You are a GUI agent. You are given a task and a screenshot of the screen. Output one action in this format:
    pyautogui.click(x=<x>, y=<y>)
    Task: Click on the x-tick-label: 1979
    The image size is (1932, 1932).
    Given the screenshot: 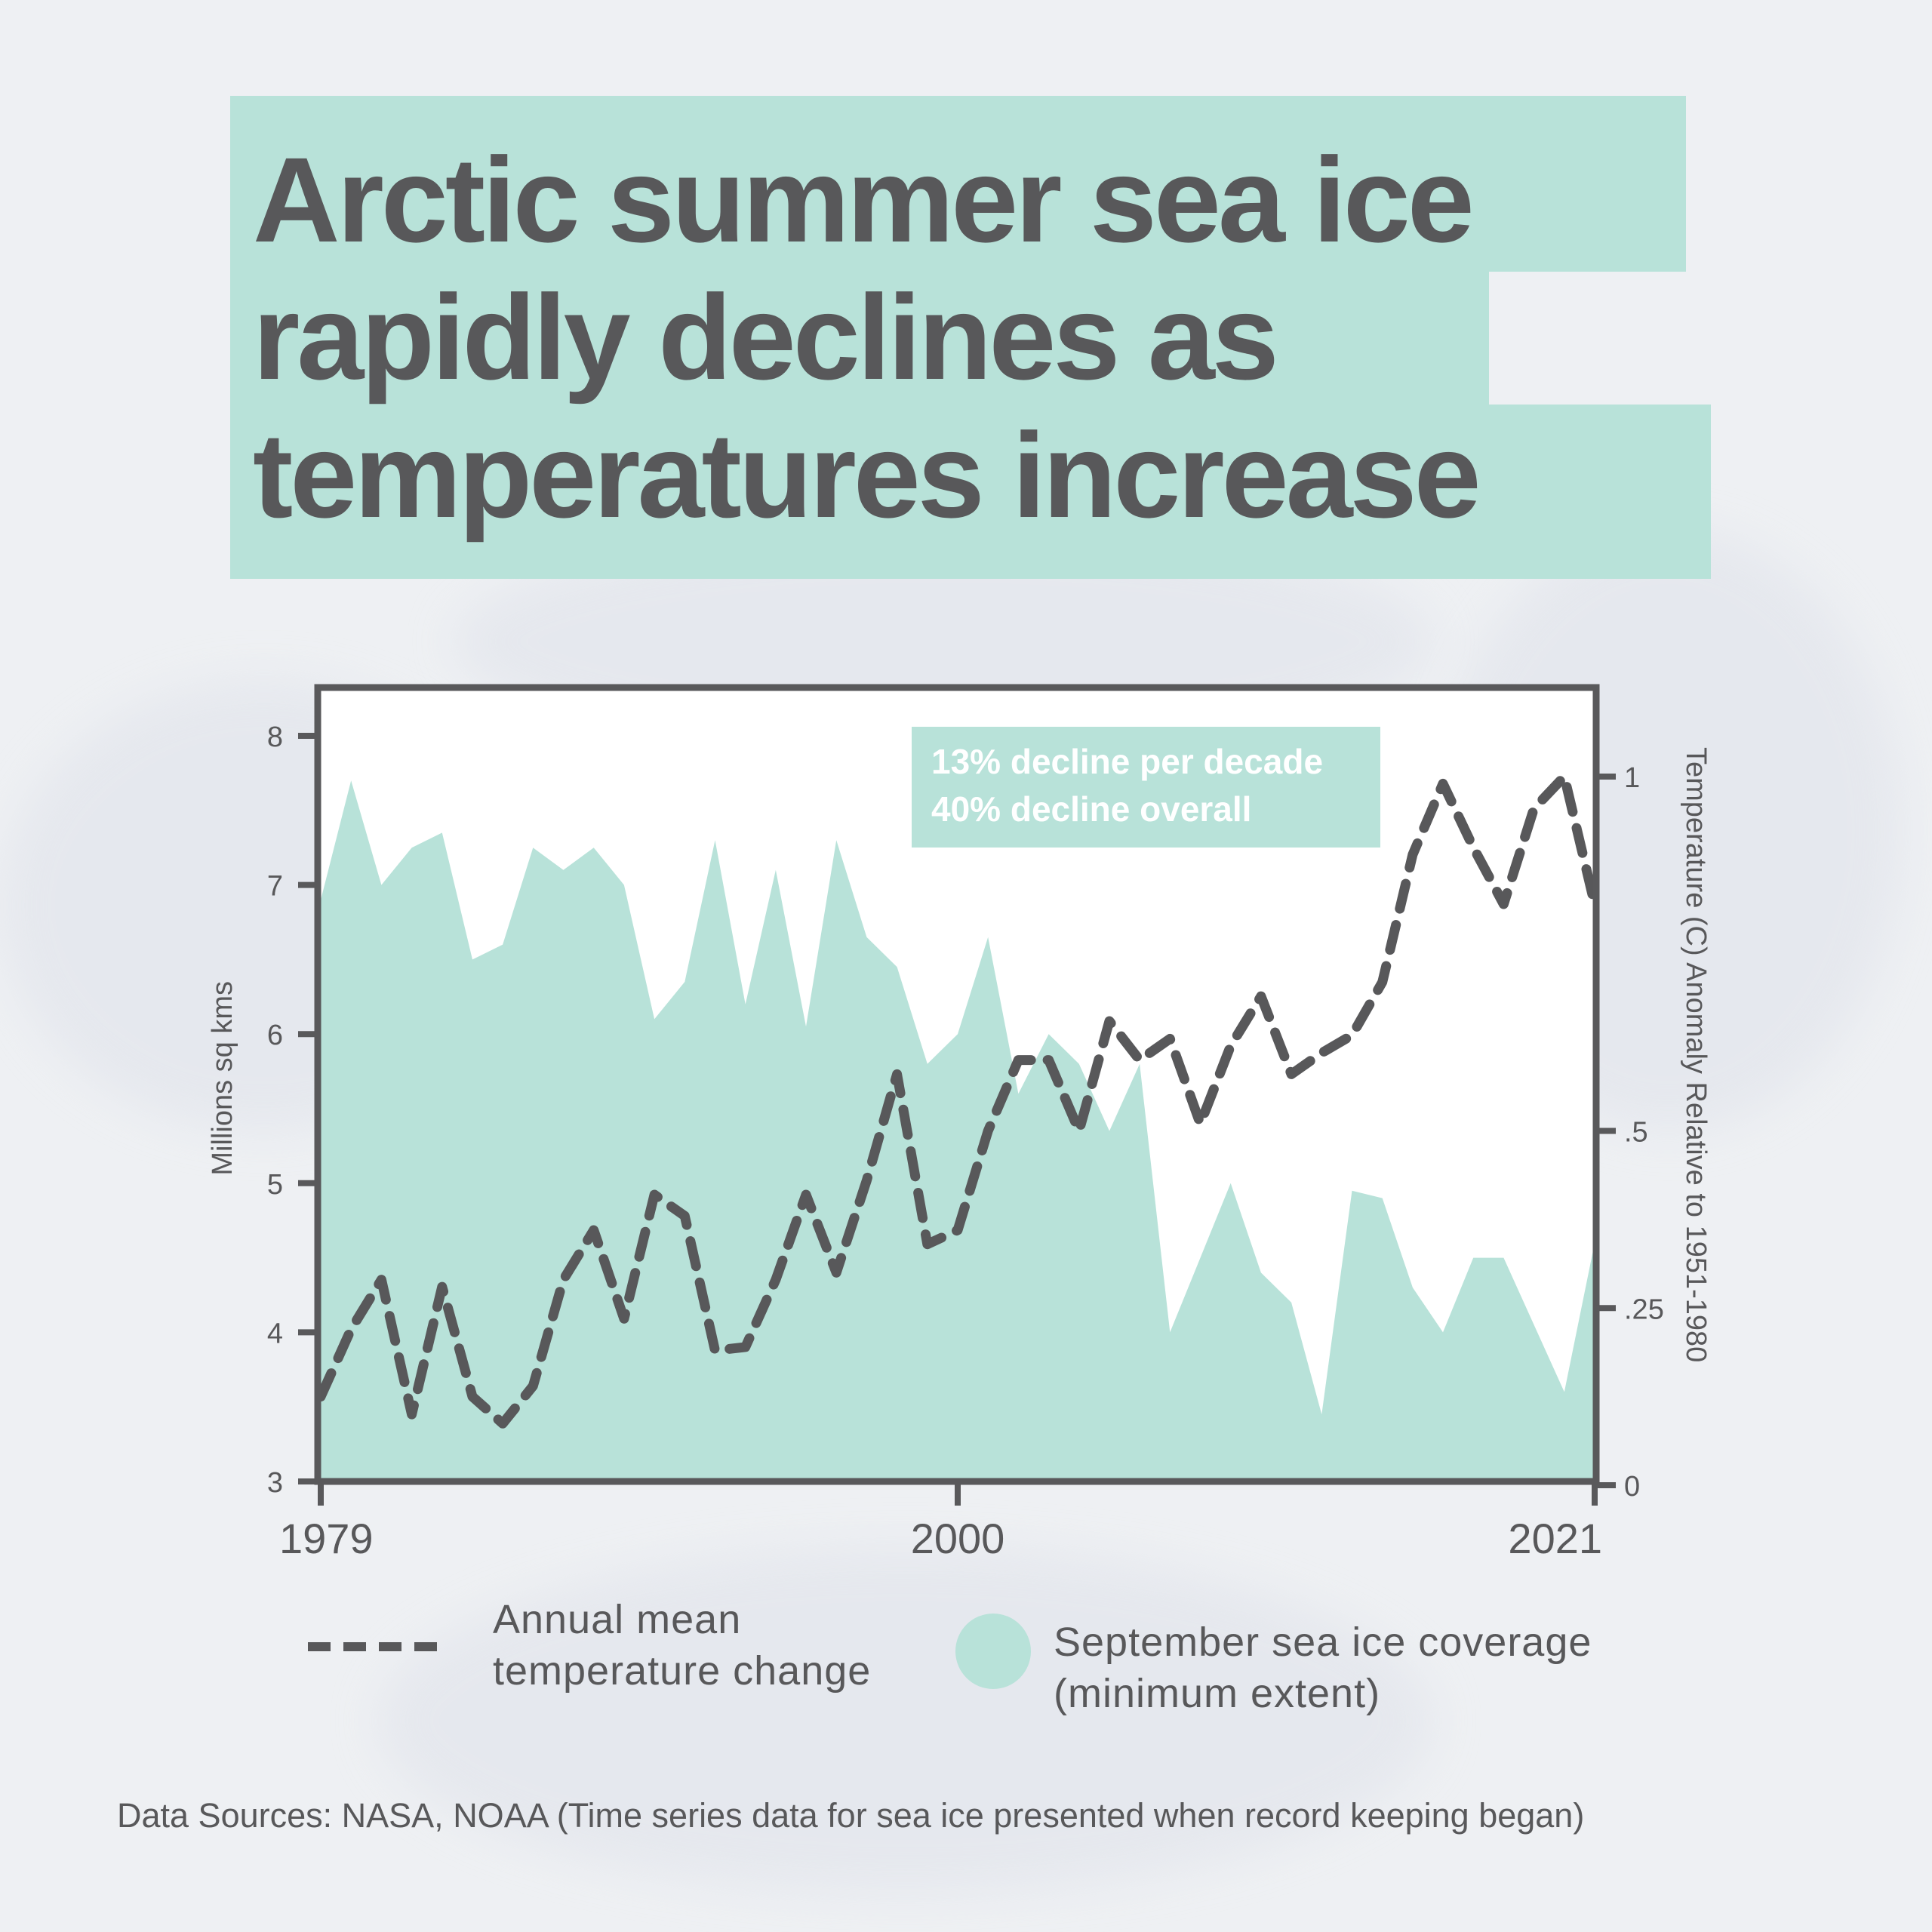 What is the action you would take?
    pyautogui.click(x=326, y=1538)
    